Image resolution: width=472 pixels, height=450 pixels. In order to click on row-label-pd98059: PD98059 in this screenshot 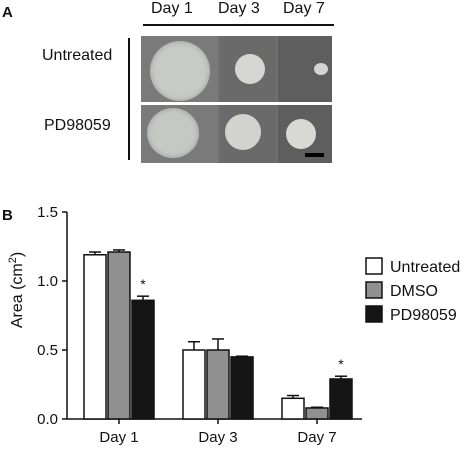, I will do `click(77, 125)`.